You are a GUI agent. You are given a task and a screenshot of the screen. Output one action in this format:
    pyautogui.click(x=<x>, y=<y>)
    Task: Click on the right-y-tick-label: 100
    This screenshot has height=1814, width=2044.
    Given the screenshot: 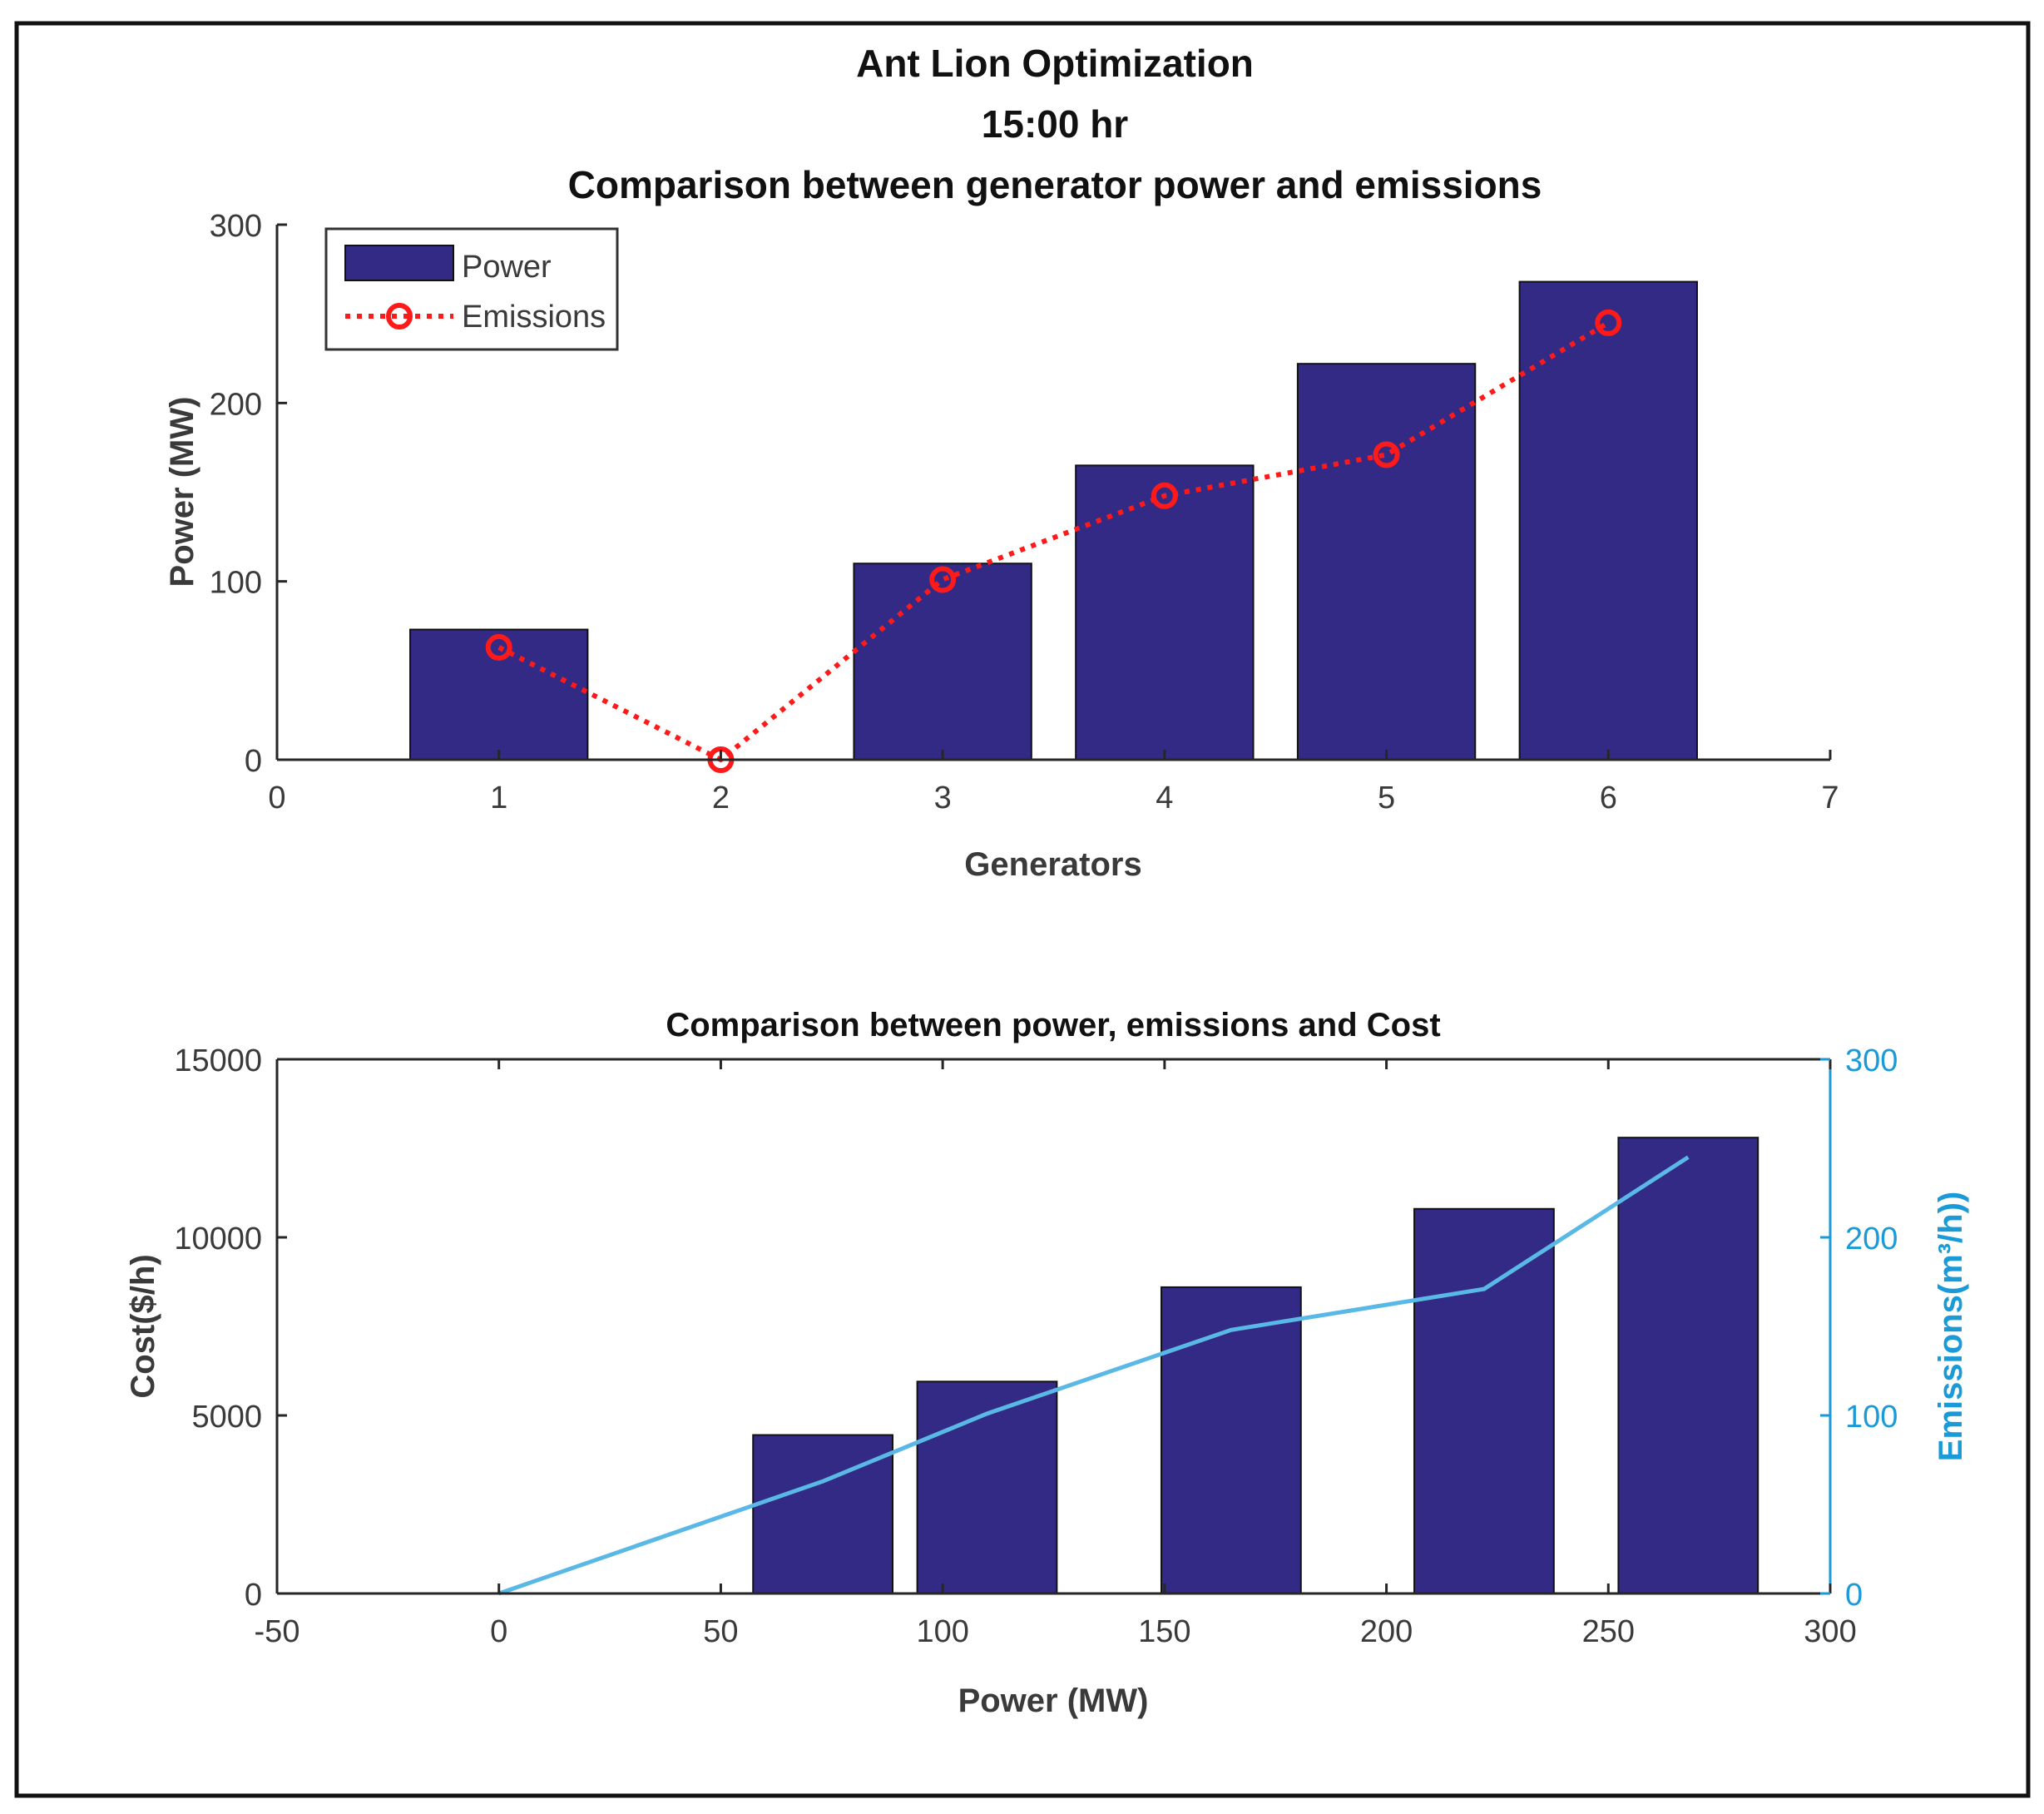 What is the action you would take?
    pyautogui.click(x=1872, y=1417)
    